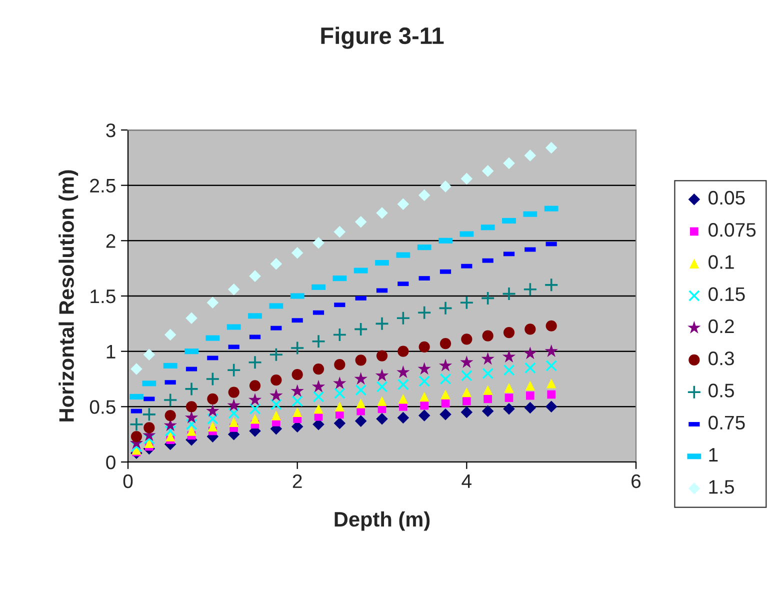  I want to click on legend-label: 0.3, so click(721, 359).